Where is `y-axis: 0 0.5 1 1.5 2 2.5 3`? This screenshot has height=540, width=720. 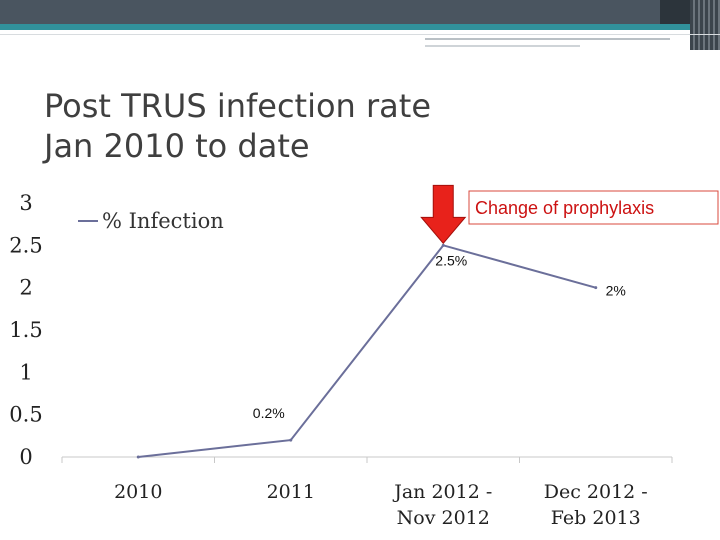 y-axis: 0 0.5 1 1.5 2 2.5 3 is located at coordinates (25, 330).